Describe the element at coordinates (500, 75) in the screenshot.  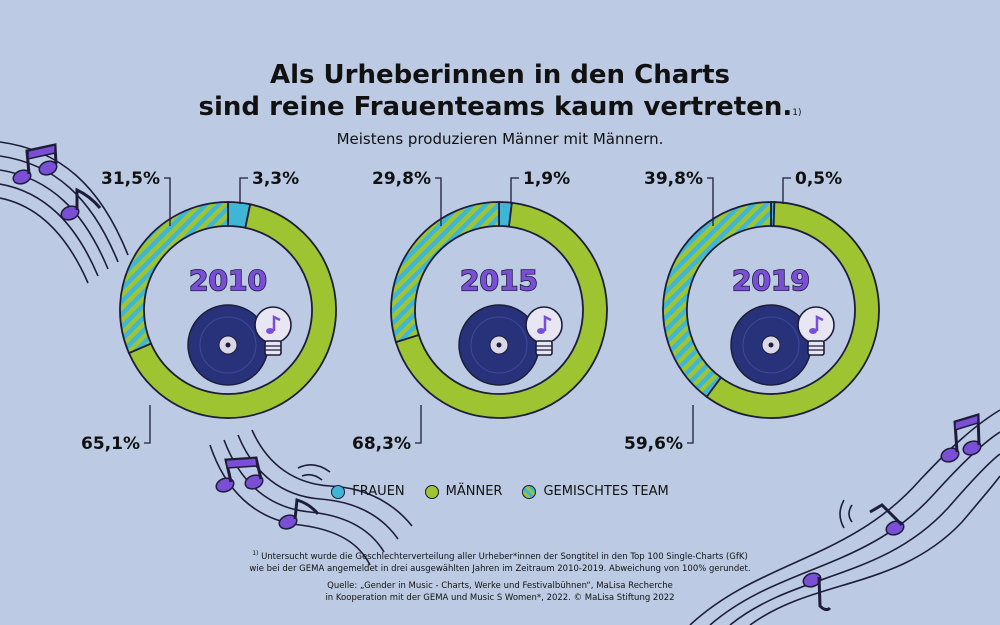
I see `title-line-1: Als Urheberinnen in den Charts` at that location.